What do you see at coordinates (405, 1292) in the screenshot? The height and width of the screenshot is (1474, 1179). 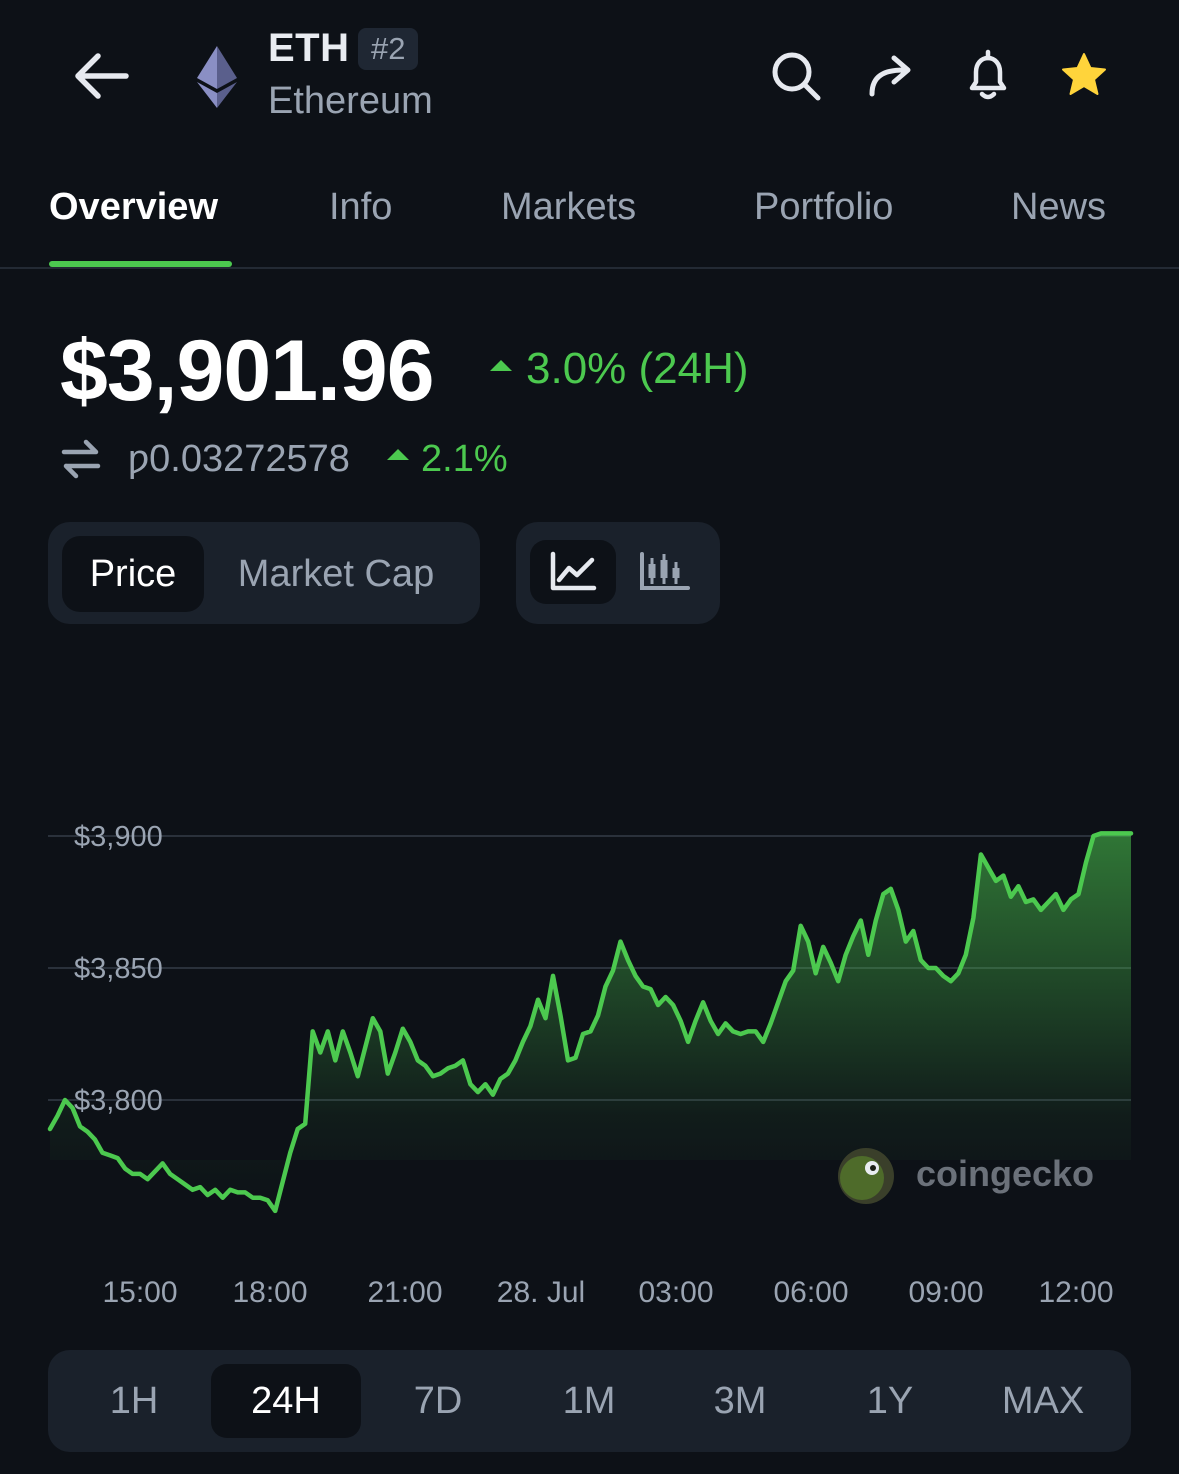 I see `x-tick-label: 21:00` at bounding box center [405, 1292].